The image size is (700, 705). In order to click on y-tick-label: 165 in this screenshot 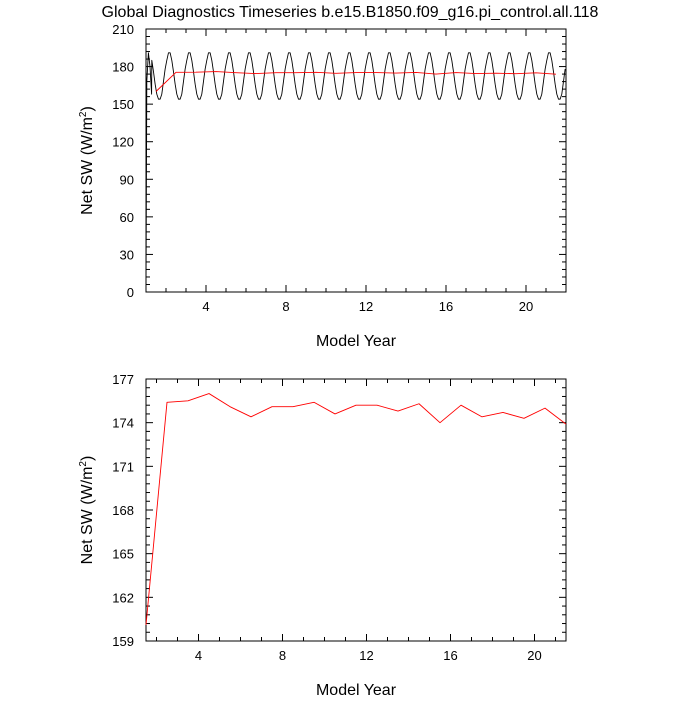, I will do `click(123, 554)`.